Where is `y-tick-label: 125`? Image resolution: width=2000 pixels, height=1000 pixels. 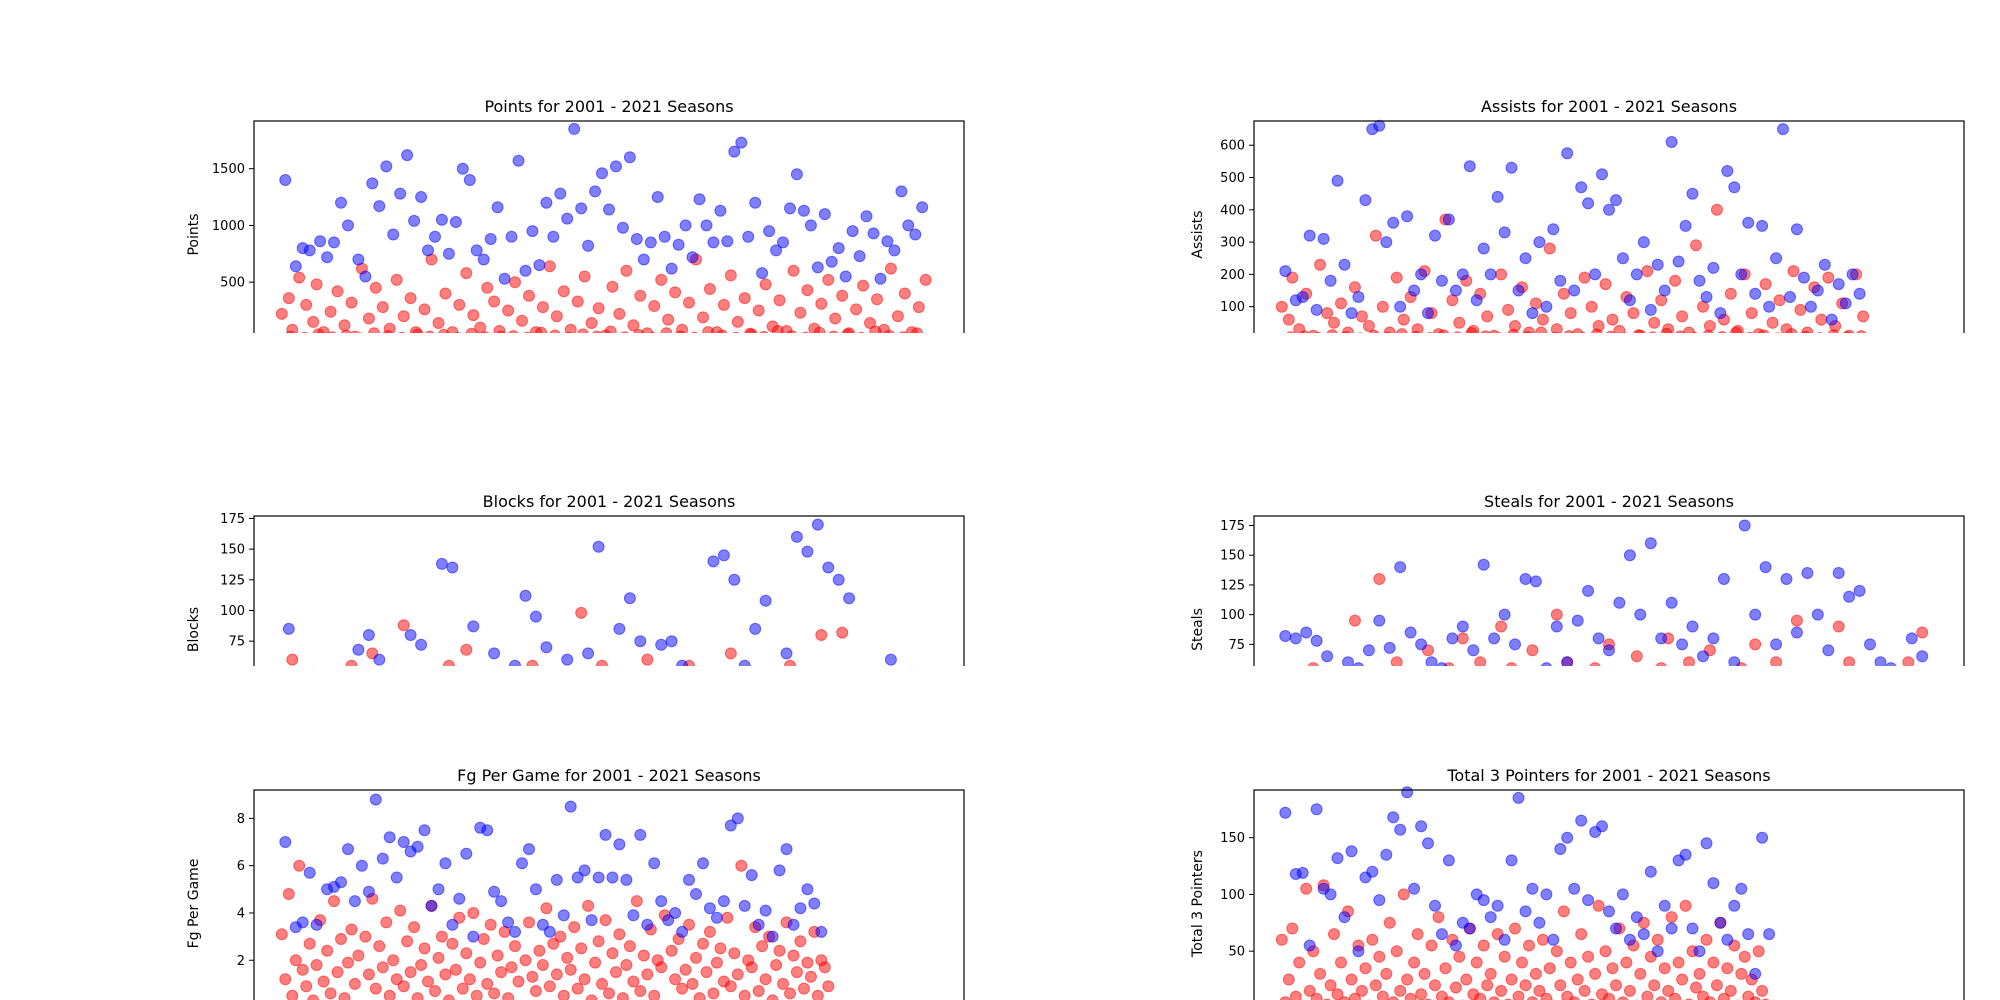 y-tick-label: 125 is located at coordinates (232, 580).